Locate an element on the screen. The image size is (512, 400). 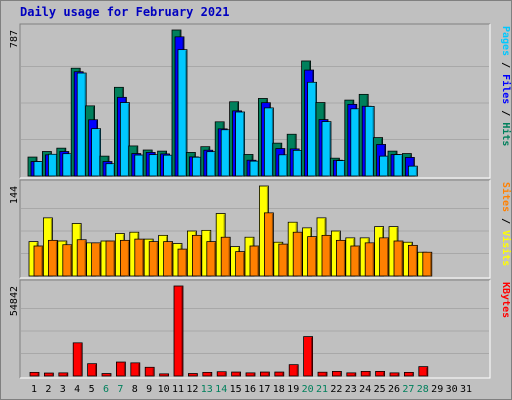
x-tick-label-20: 20 is located at coordinates (308, 389).